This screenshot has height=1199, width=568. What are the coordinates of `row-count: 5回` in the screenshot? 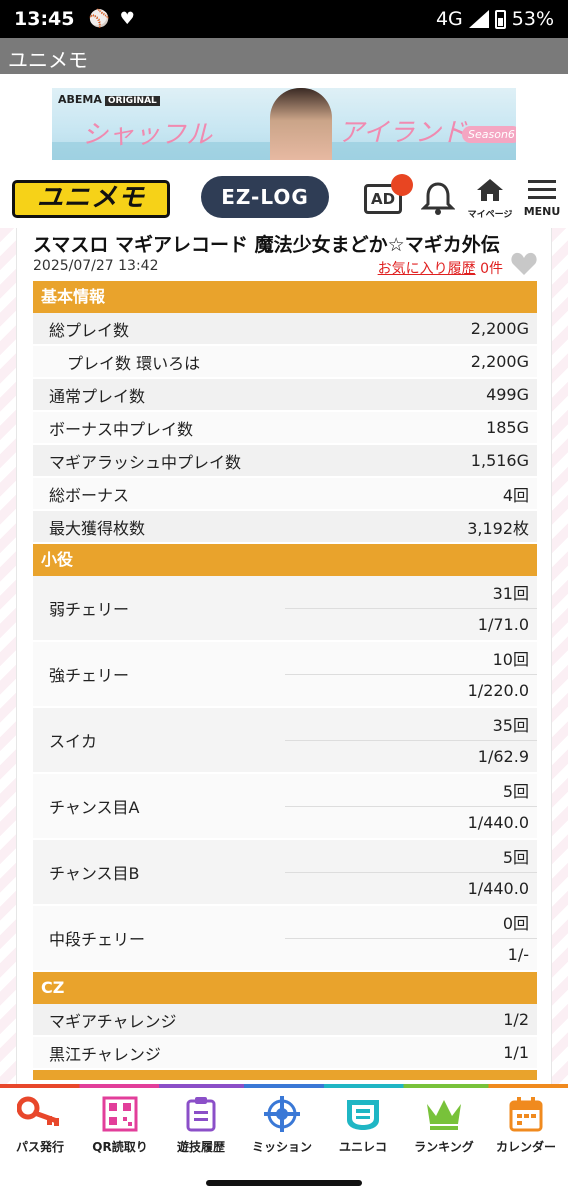 It's located at (411, 856).